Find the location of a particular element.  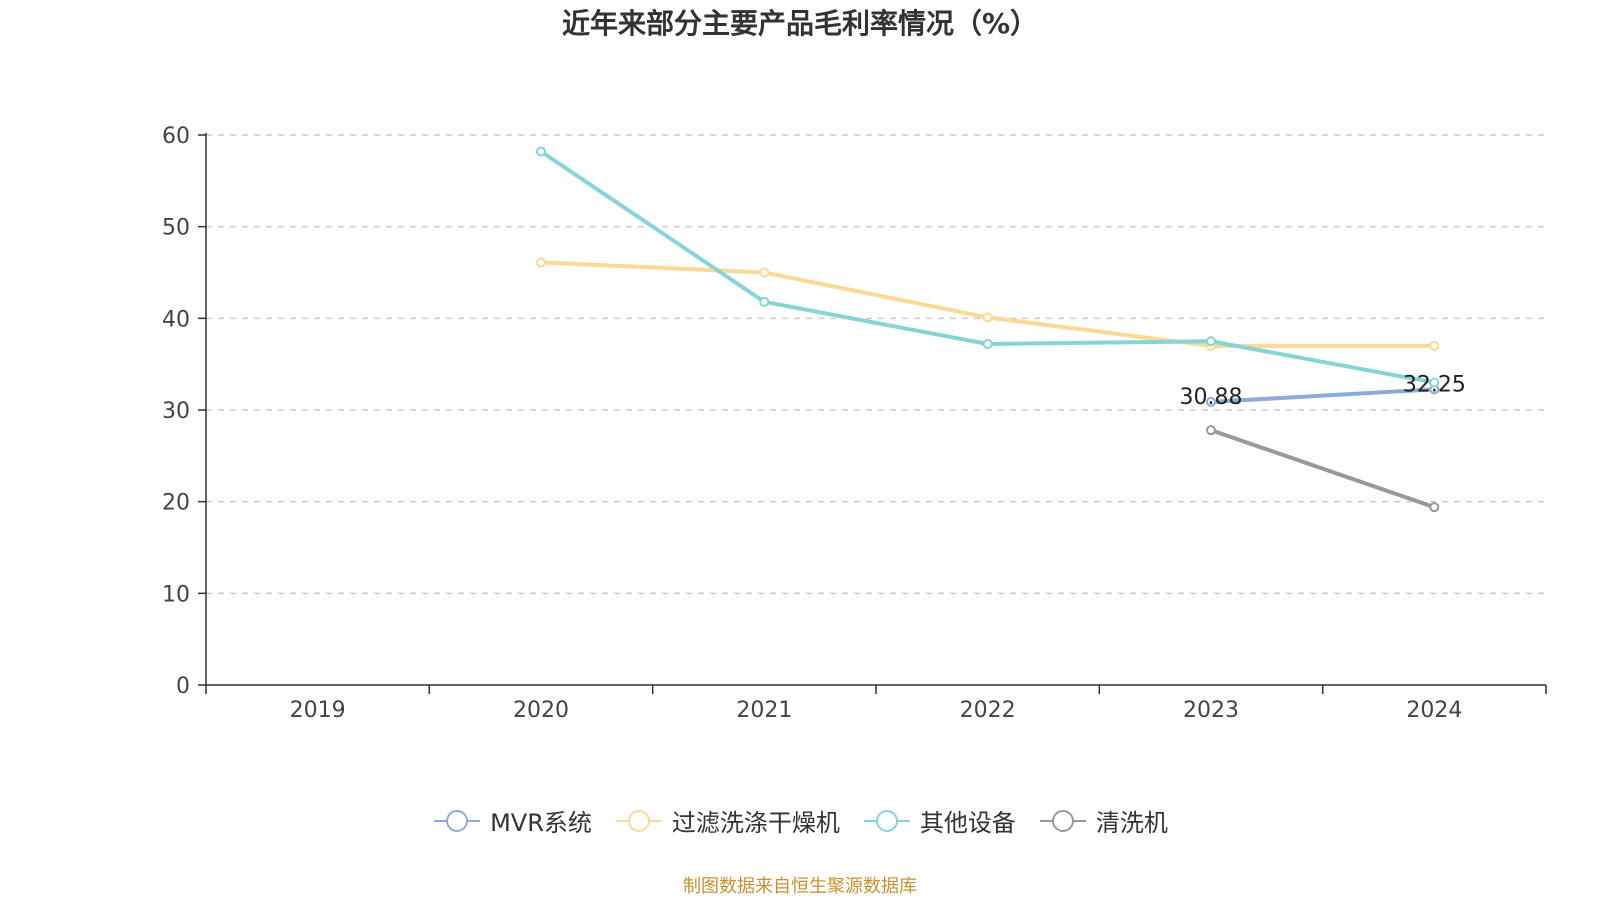

legend: MVR系统 过滤洗涤干燥机 其他设备 清洗机 is located at coordinates (800, 820).